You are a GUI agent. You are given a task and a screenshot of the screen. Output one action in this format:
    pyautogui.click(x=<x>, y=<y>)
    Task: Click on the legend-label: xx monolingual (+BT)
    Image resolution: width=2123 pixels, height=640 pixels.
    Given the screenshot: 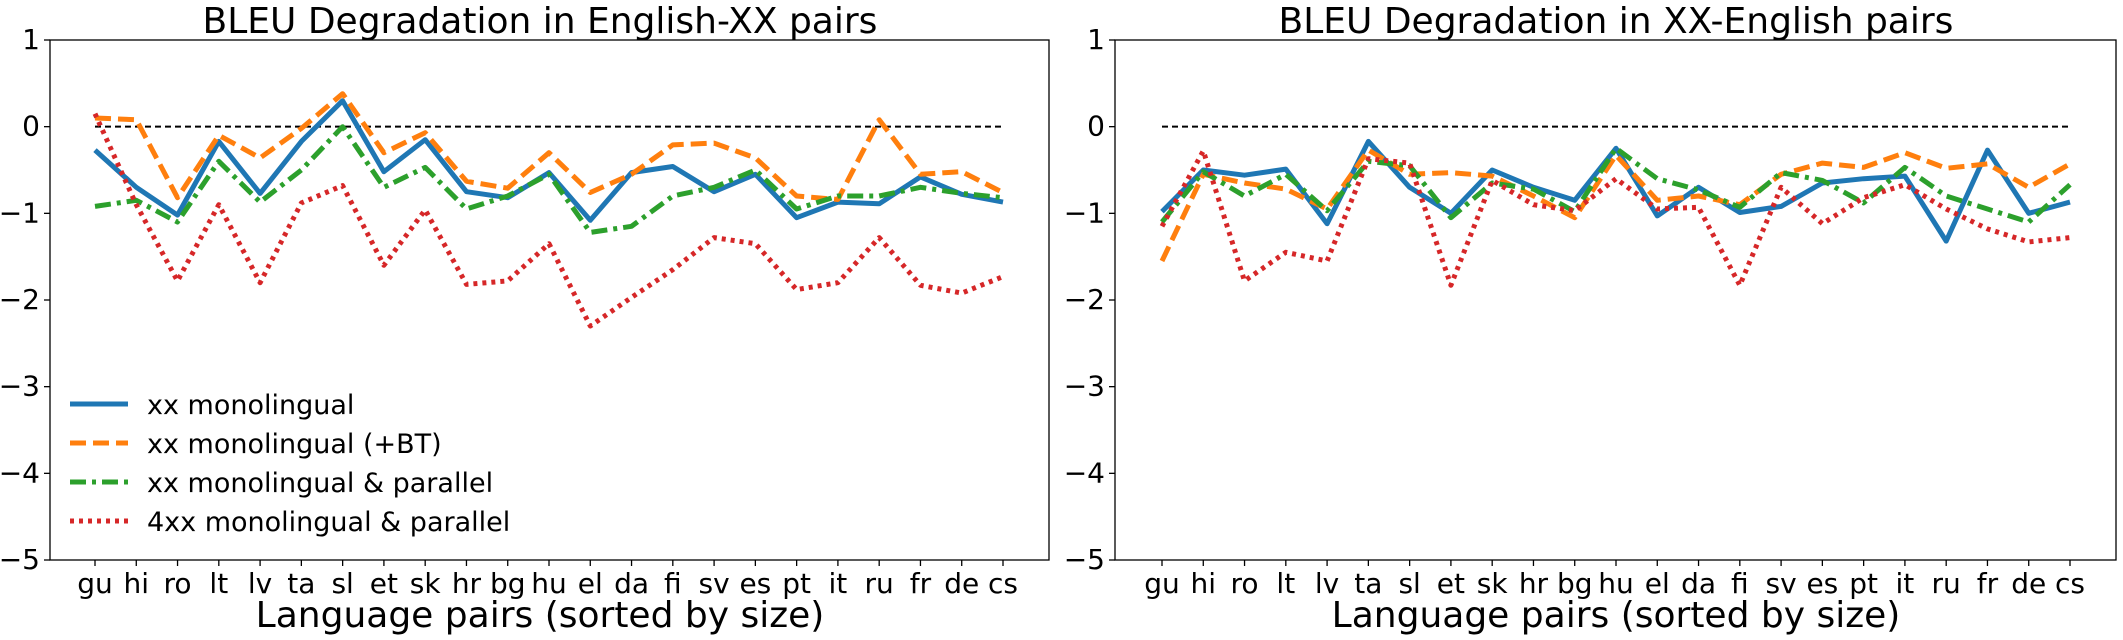 What is the action you would take?
    pyautogui.click(x=294, y=444)
    